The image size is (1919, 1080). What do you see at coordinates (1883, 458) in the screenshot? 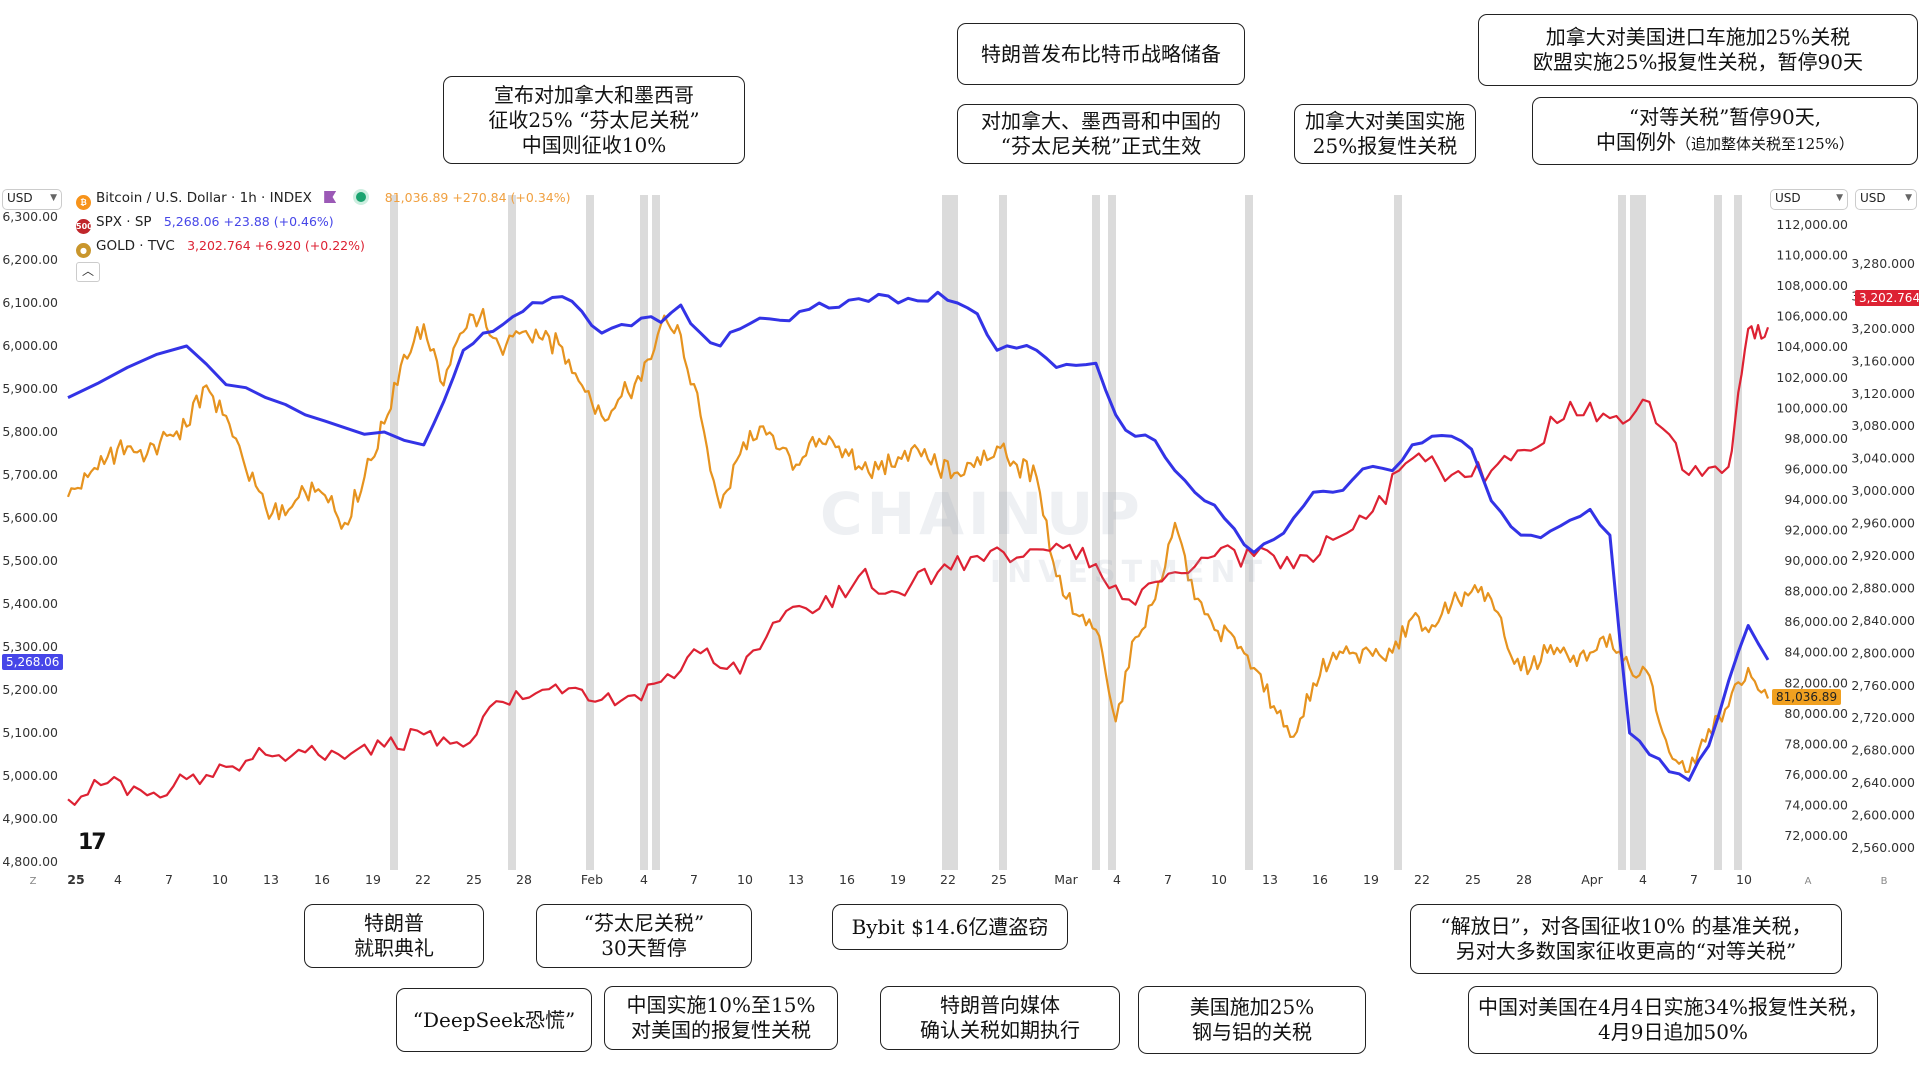
I see `axis-tick-label: 3,040.000` at bounding box center [1883, 458].